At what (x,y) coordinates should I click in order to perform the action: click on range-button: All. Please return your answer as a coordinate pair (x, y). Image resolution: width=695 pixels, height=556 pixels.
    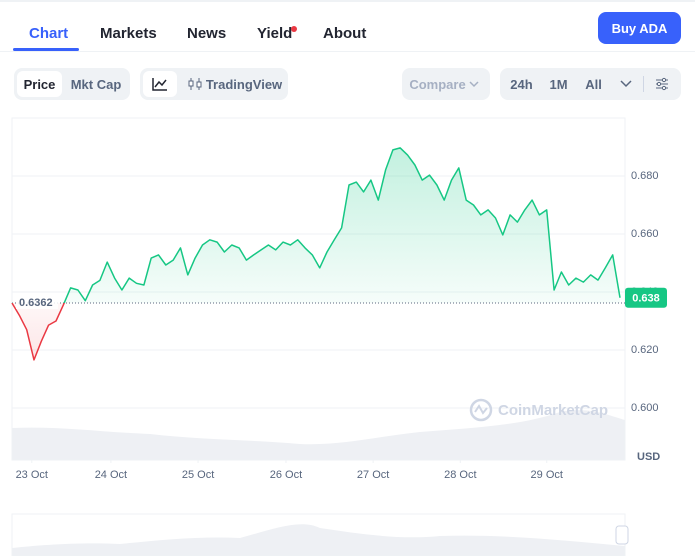
    Looking at the image, I should click on (593, 84).